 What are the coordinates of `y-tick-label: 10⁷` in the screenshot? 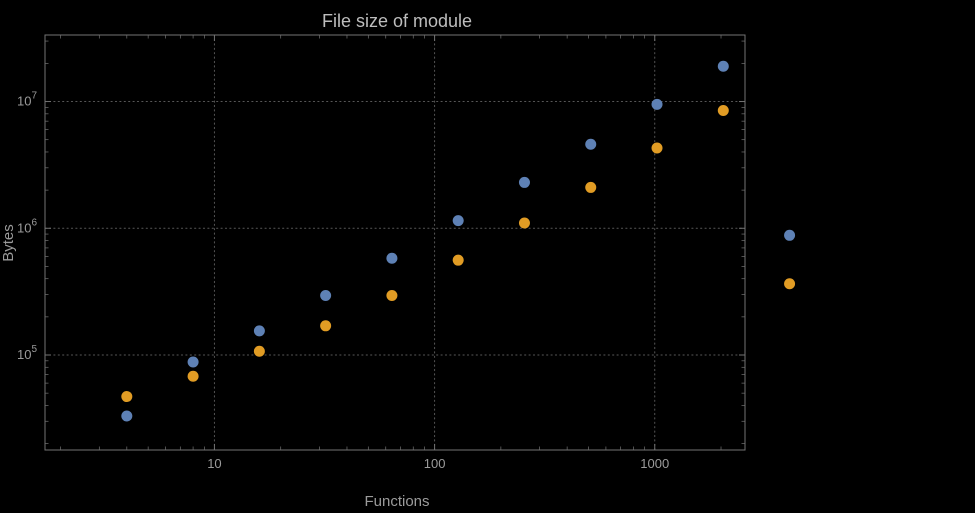 It's located at (27, 100).